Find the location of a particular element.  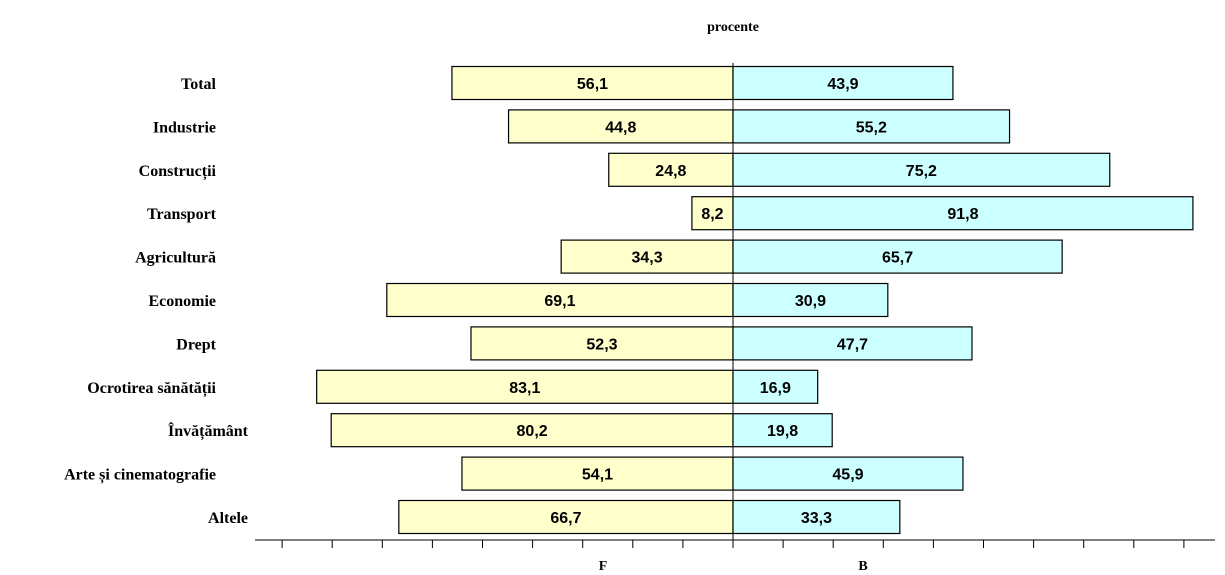

x-axis is located at coordinates (735, 543).